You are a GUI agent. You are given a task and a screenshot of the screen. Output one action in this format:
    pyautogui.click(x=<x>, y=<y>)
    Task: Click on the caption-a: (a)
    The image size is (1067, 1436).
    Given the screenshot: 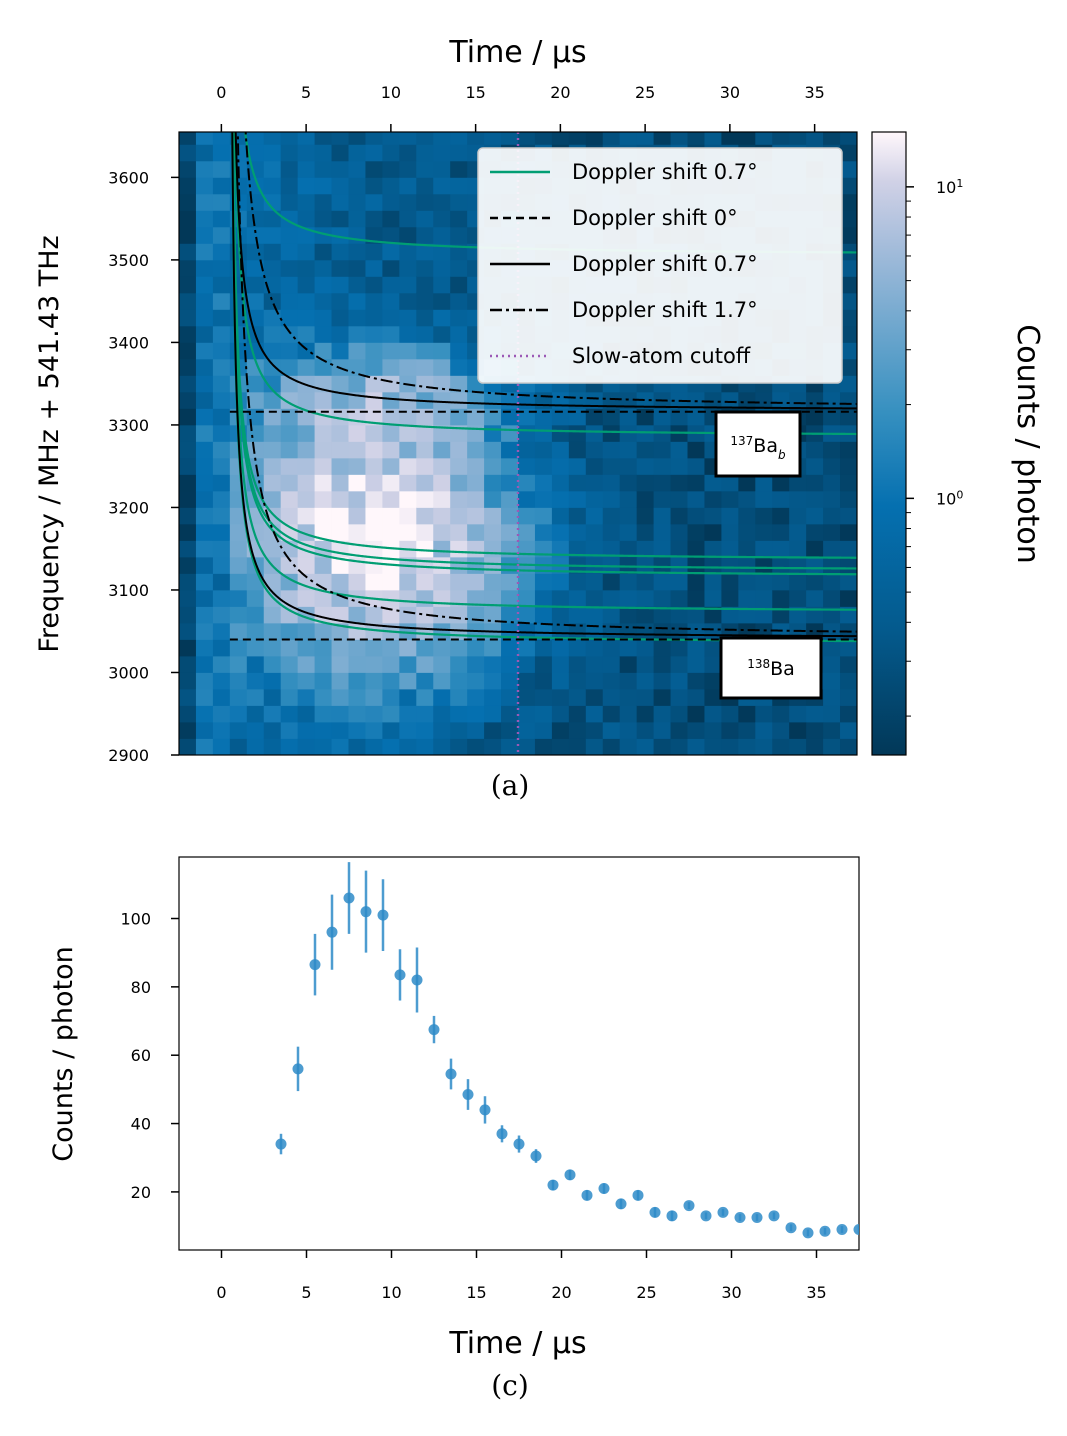 What is the action you would take?
    pyautogui.click(x=510, y=785)
    